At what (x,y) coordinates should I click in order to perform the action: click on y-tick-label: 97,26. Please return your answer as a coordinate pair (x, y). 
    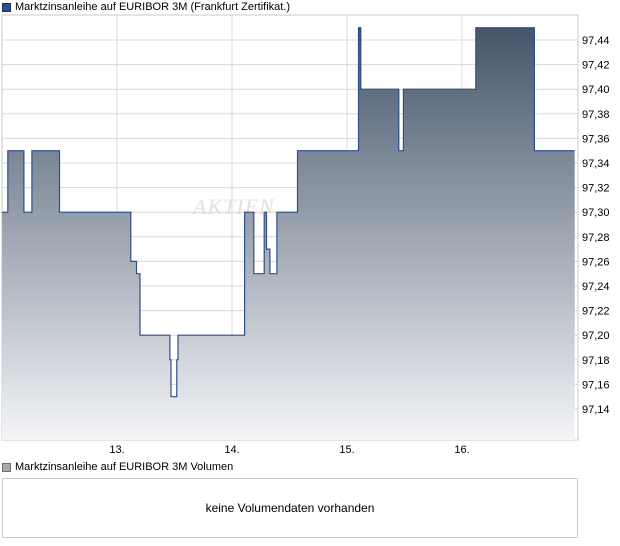
    Looking at the image, I should click on (596, 262).